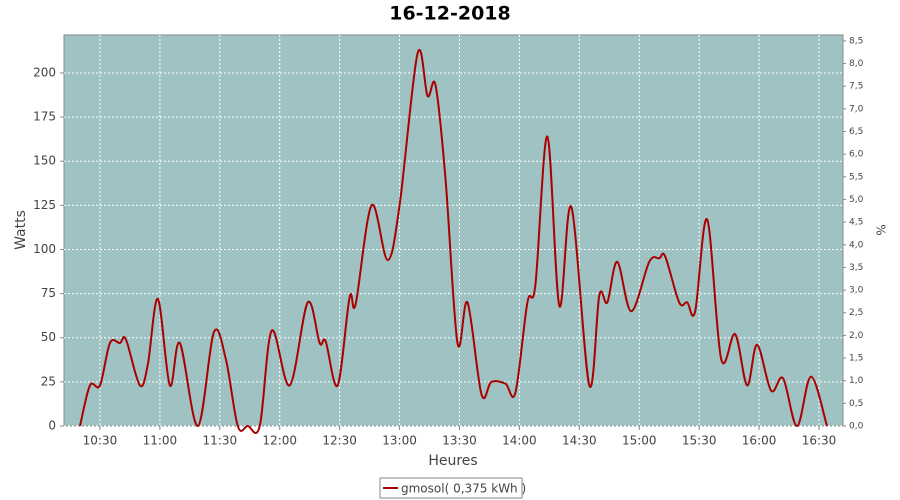 The height and width of the screenshot is (500, 900). I want to click on y2-tick-label: 3,0, so click(856, 291).